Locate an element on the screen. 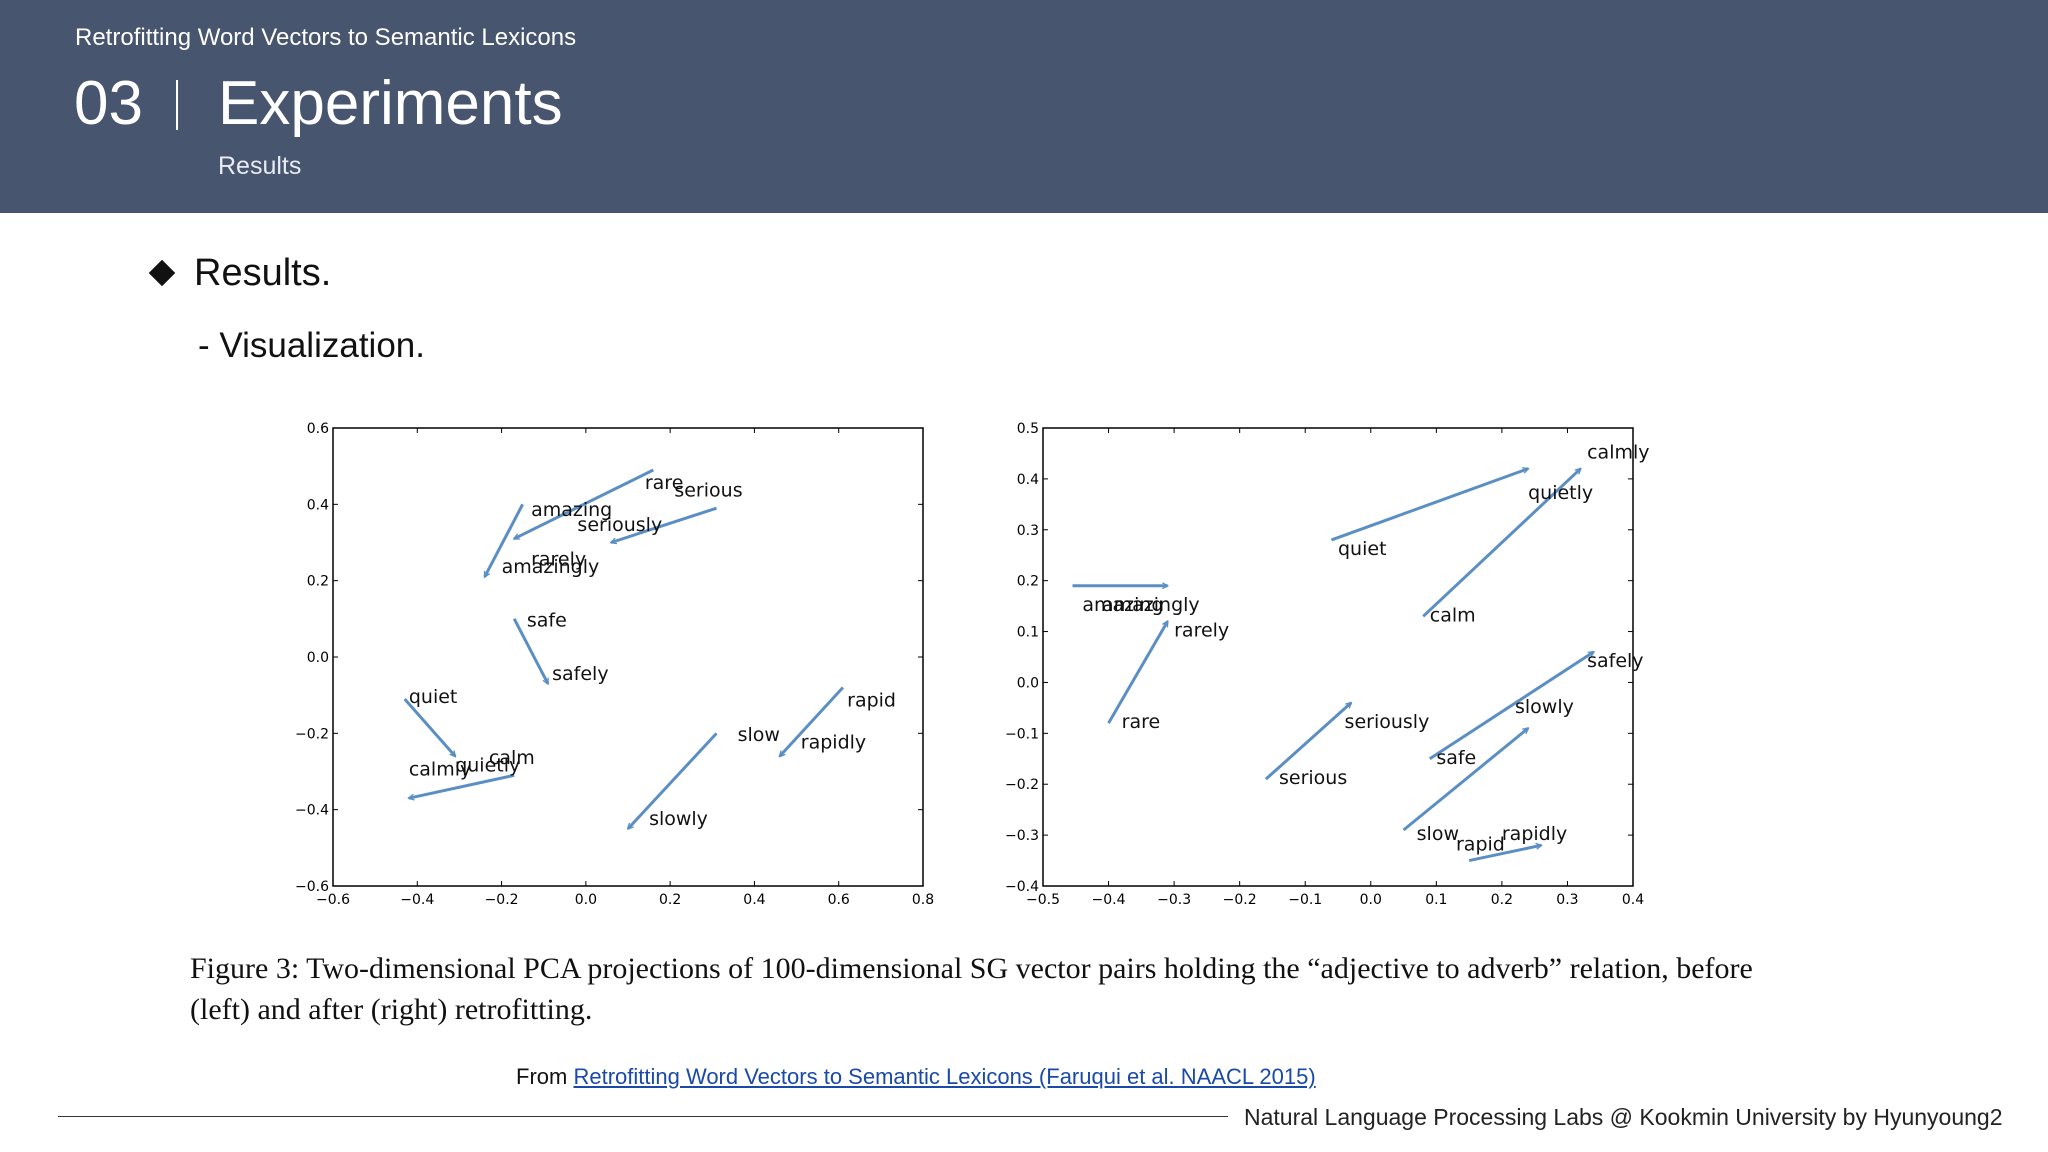  section-number: 03 is located at coordinates (108, 103).